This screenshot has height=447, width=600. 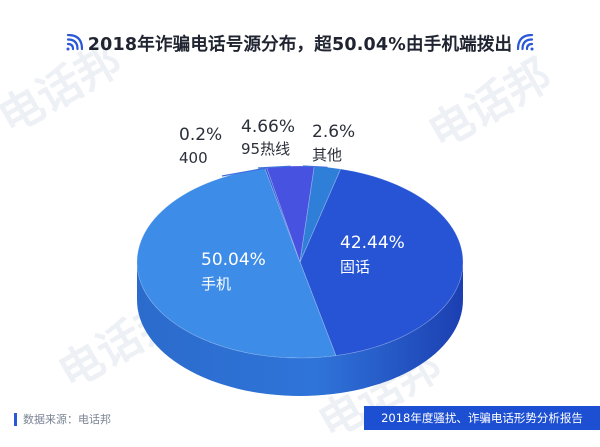 What do you see at coordinates (200, 135) in the screenshot?
I see `label-value-400: 0.2%` at bounding box center [200, 135].